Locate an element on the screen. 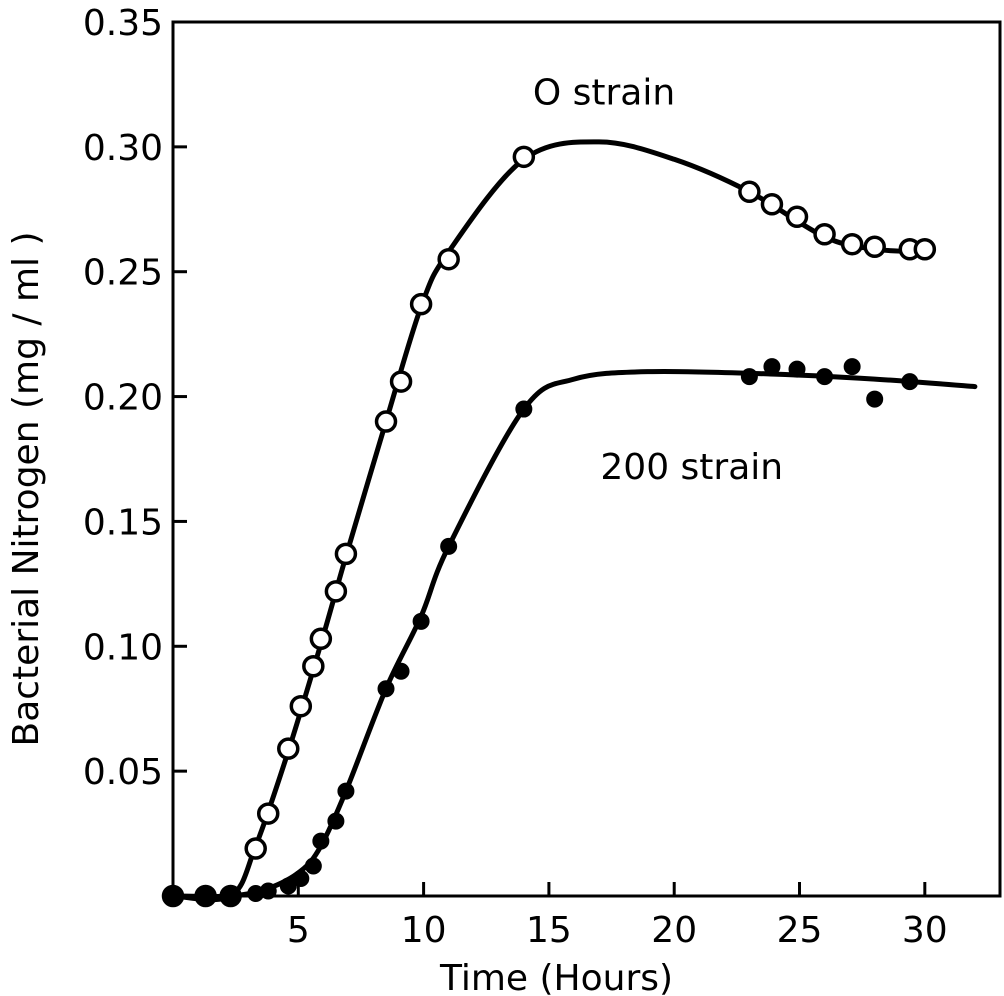  x-axis-label: Time (Hours) is located at coordinates (556, 977).